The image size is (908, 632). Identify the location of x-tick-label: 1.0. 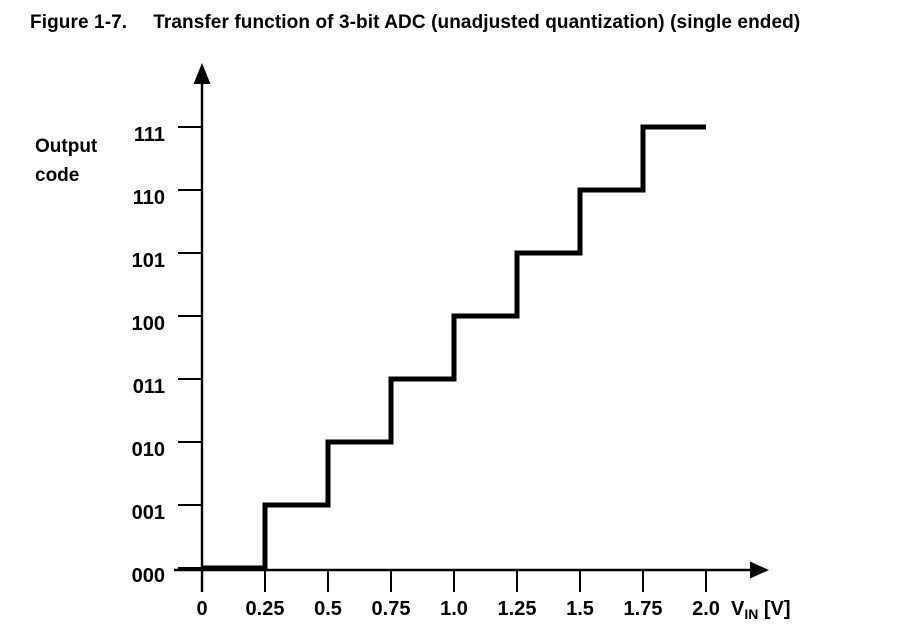
(454, 609).